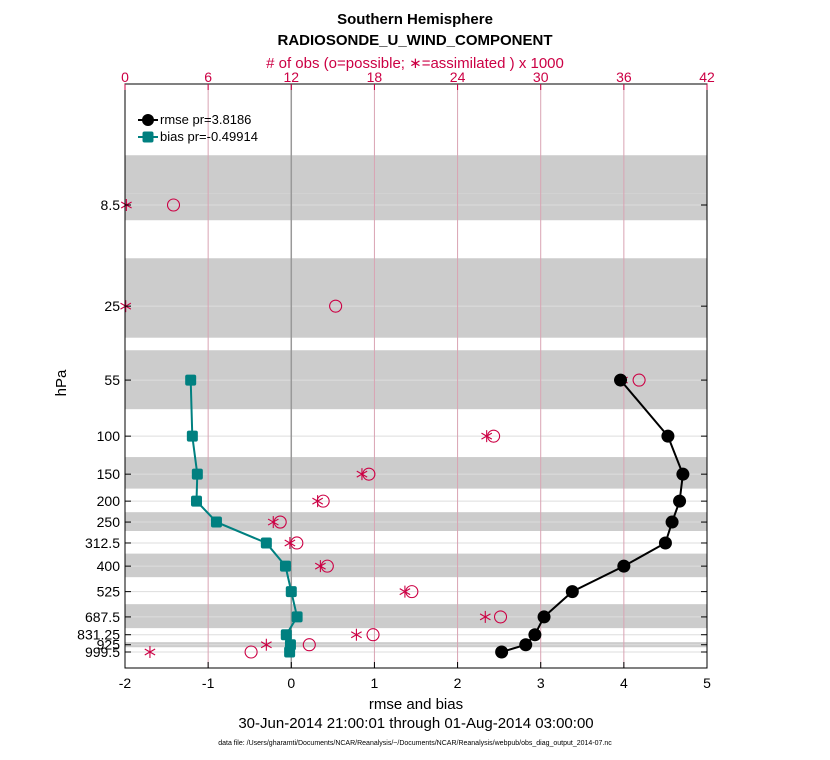 The height and width of the screenshot is (760, 830). Describe the element at coordinates (102, 617) in the screenshot. I see `y-tick-label: 687.5` at that location.